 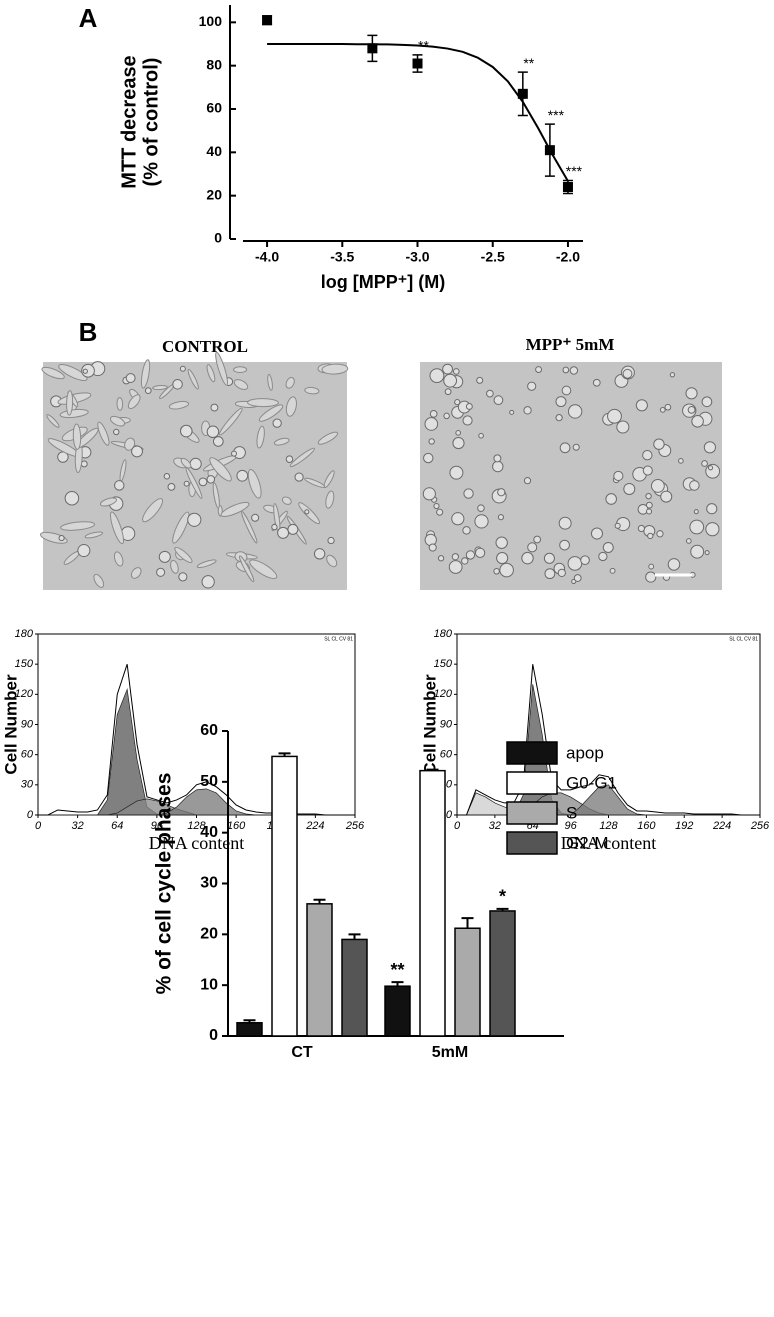 What do you see at coordinates (10, 724) in the screenshot?
I see `y-axis-label: Cell Number` at bounding box center [10, 724].